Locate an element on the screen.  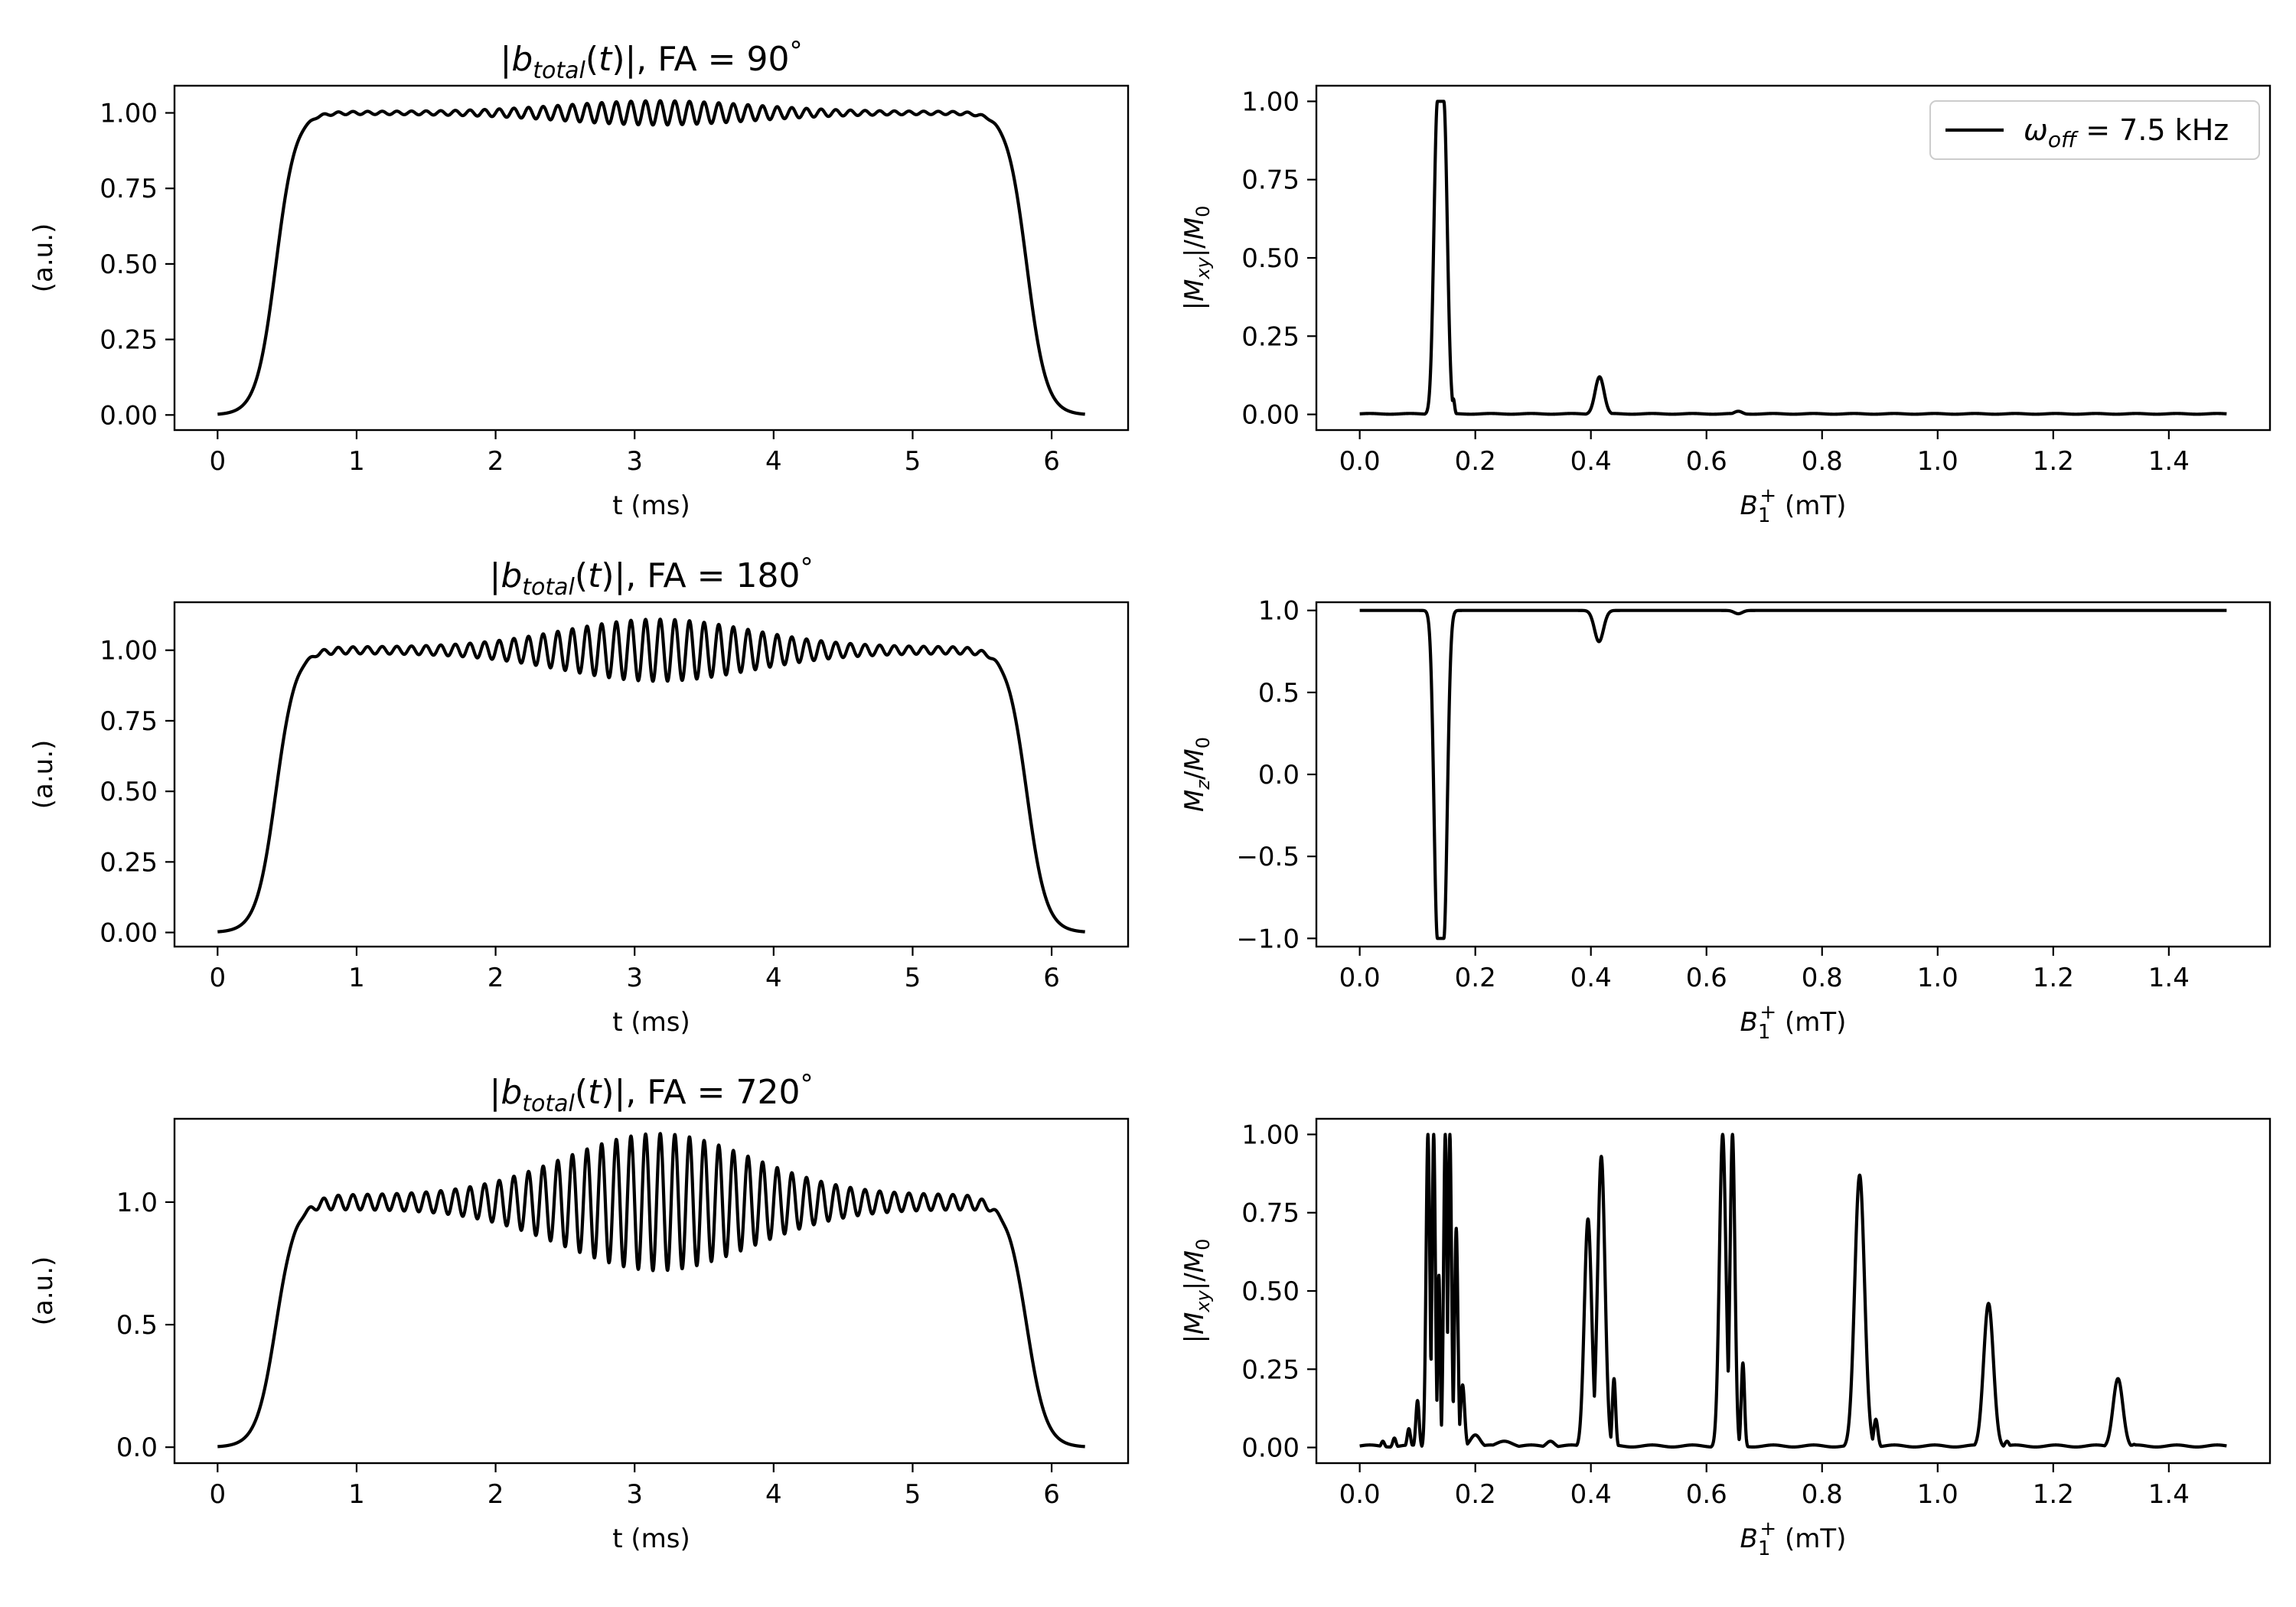
legend: ωoff = 7.5 kHz is located at coordinates (2094, 130).